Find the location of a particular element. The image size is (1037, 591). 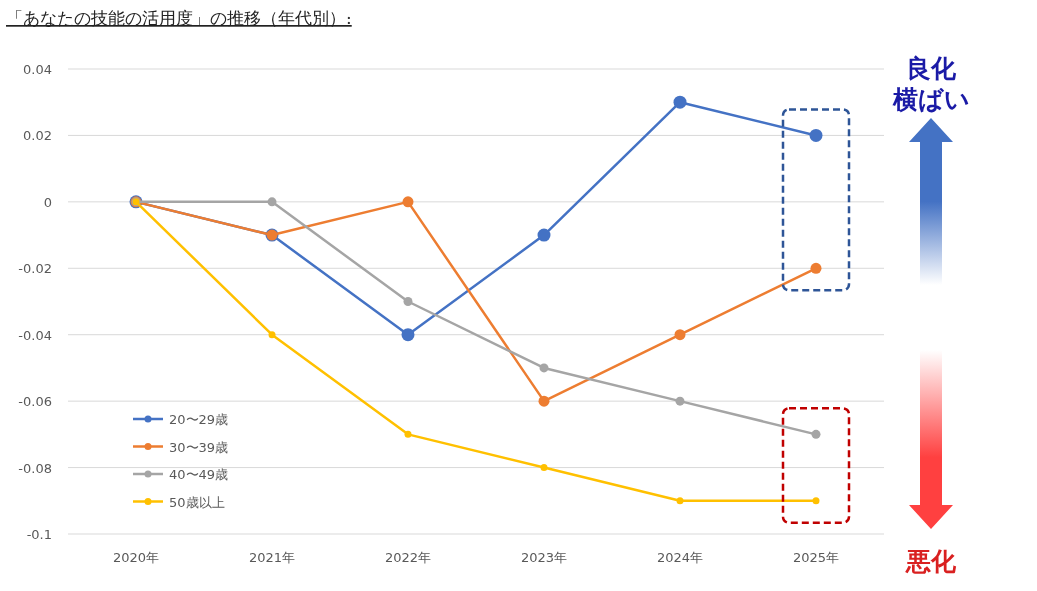

legend-label: 50歳以上 is located at coordinates (197, 502).